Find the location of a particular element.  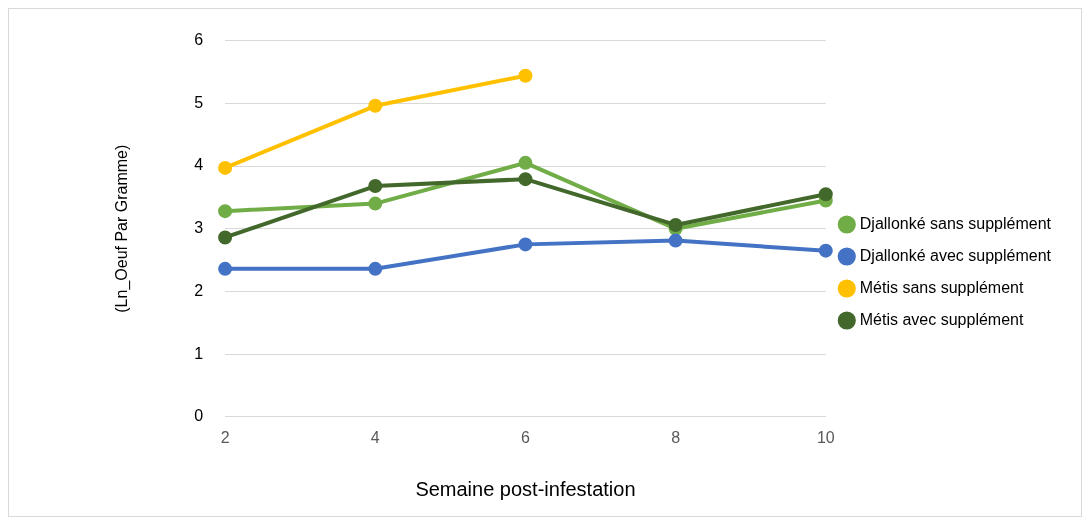

x-tick-label: 6 is located at coordinates (525, 437).